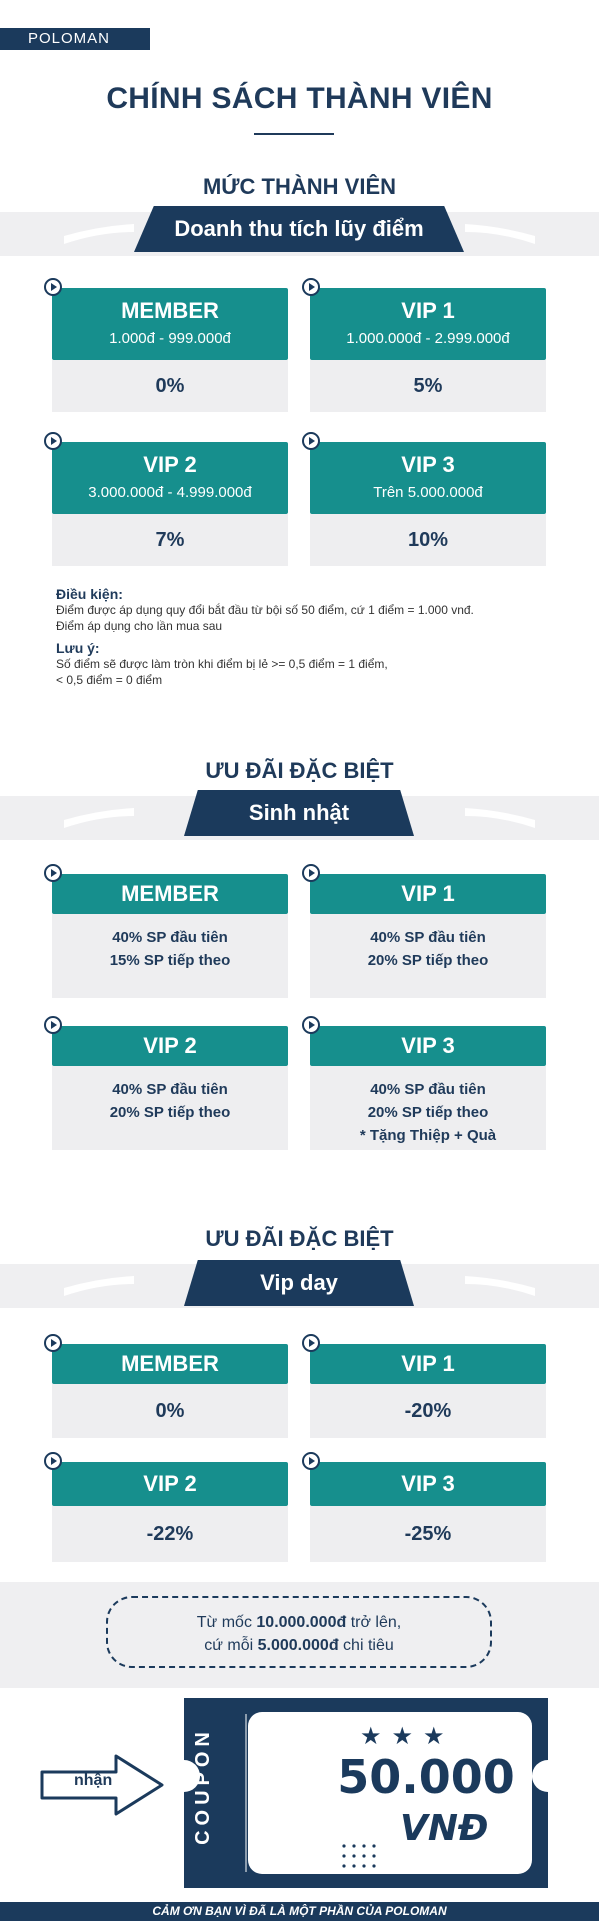  I want to click on conditions-line: Điểm áp dụng cho lần mua sau, so click(139, 626).